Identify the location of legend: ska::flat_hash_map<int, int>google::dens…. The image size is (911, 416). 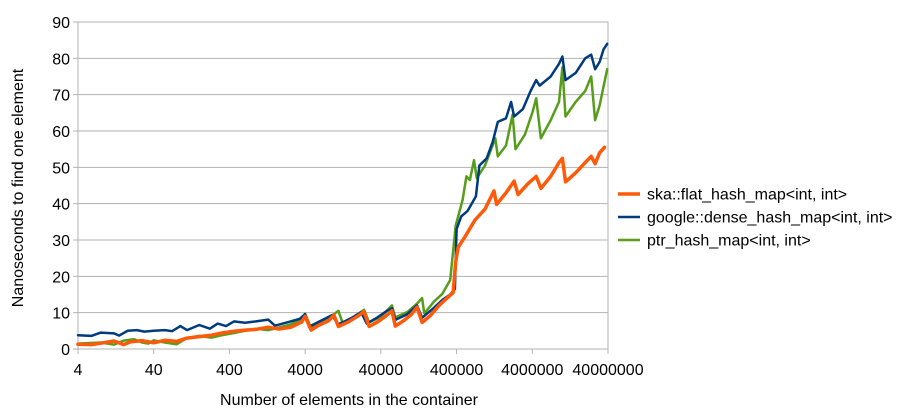
(755, 218).